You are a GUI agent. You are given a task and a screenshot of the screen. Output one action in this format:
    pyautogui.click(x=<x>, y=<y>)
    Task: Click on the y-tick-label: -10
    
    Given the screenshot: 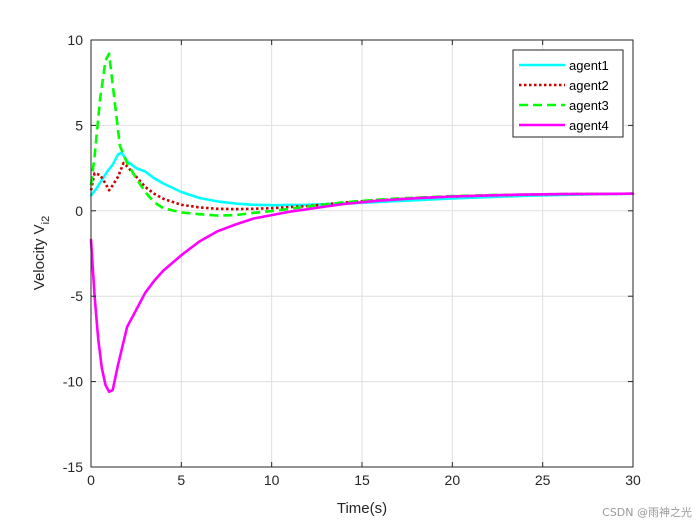 What is the action you would take?
    pyautogui.click(x=73, y=382)
    